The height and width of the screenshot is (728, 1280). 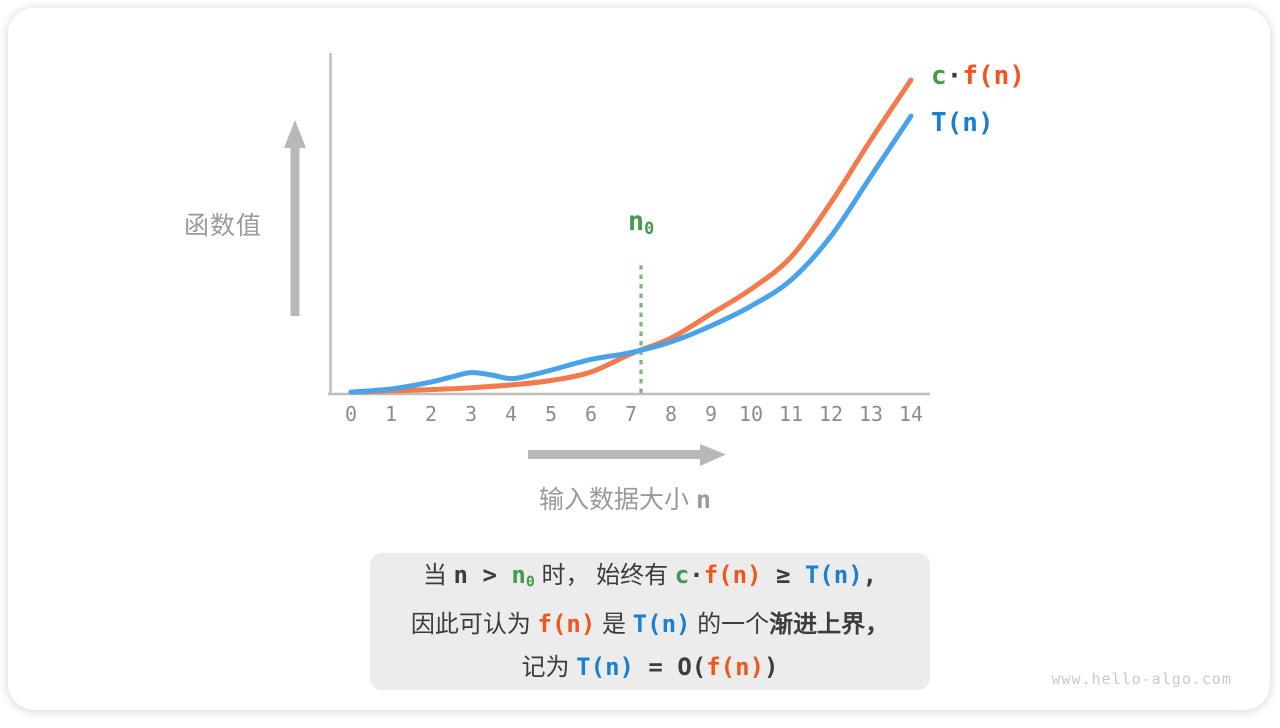 I want to click on text-segment: 函数值, so click(x=223, y=226).